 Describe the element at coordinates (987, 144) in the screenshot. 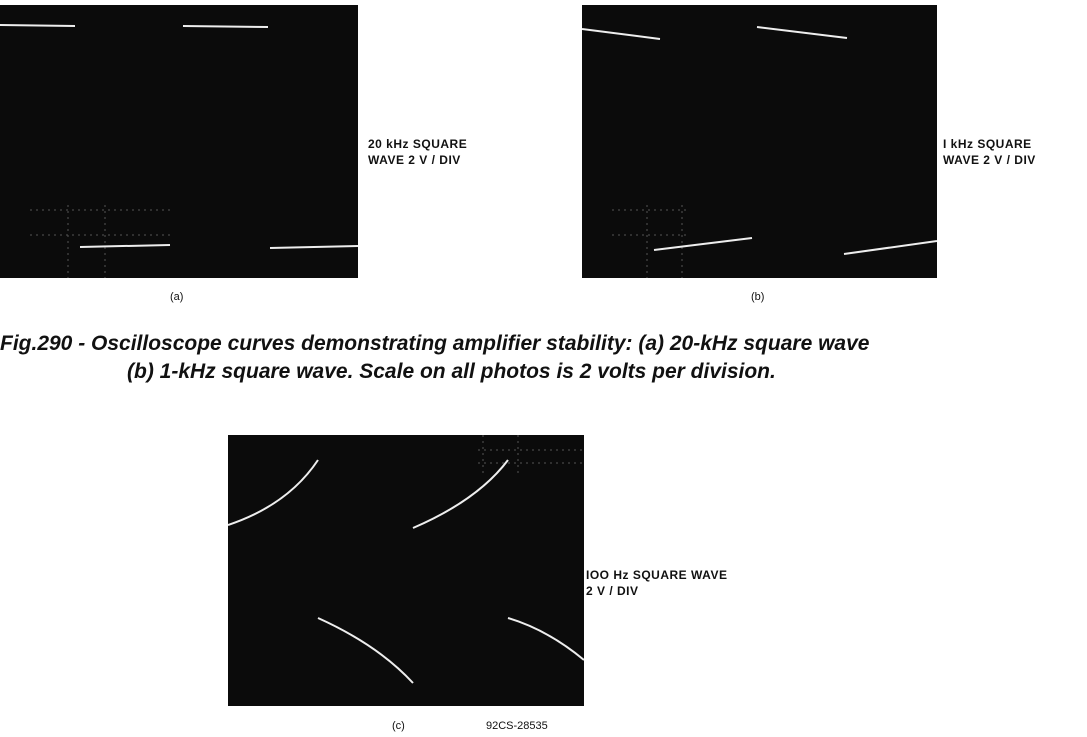

I see `label-line: I kHz SQUARE` at that location.